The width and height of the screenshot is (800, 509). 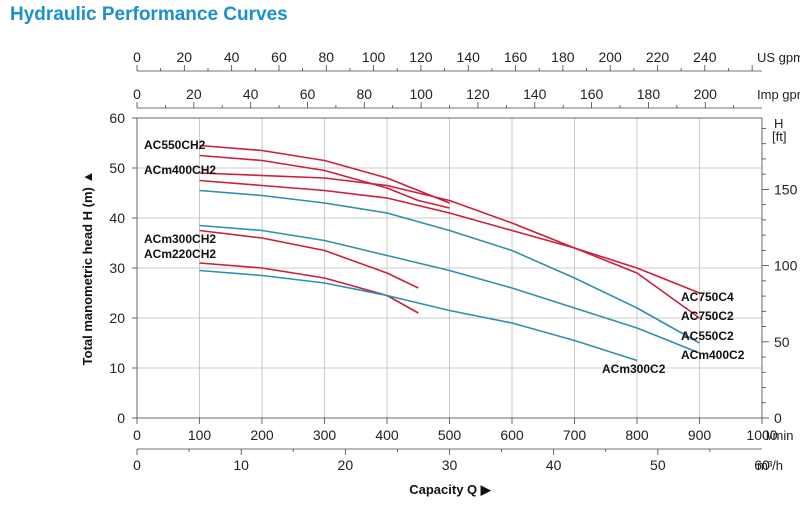 What do you see at coordinates (779, 136) in the screenshot?
I see `ft-unit-label: [ft]` at bounding box center [779, 136].